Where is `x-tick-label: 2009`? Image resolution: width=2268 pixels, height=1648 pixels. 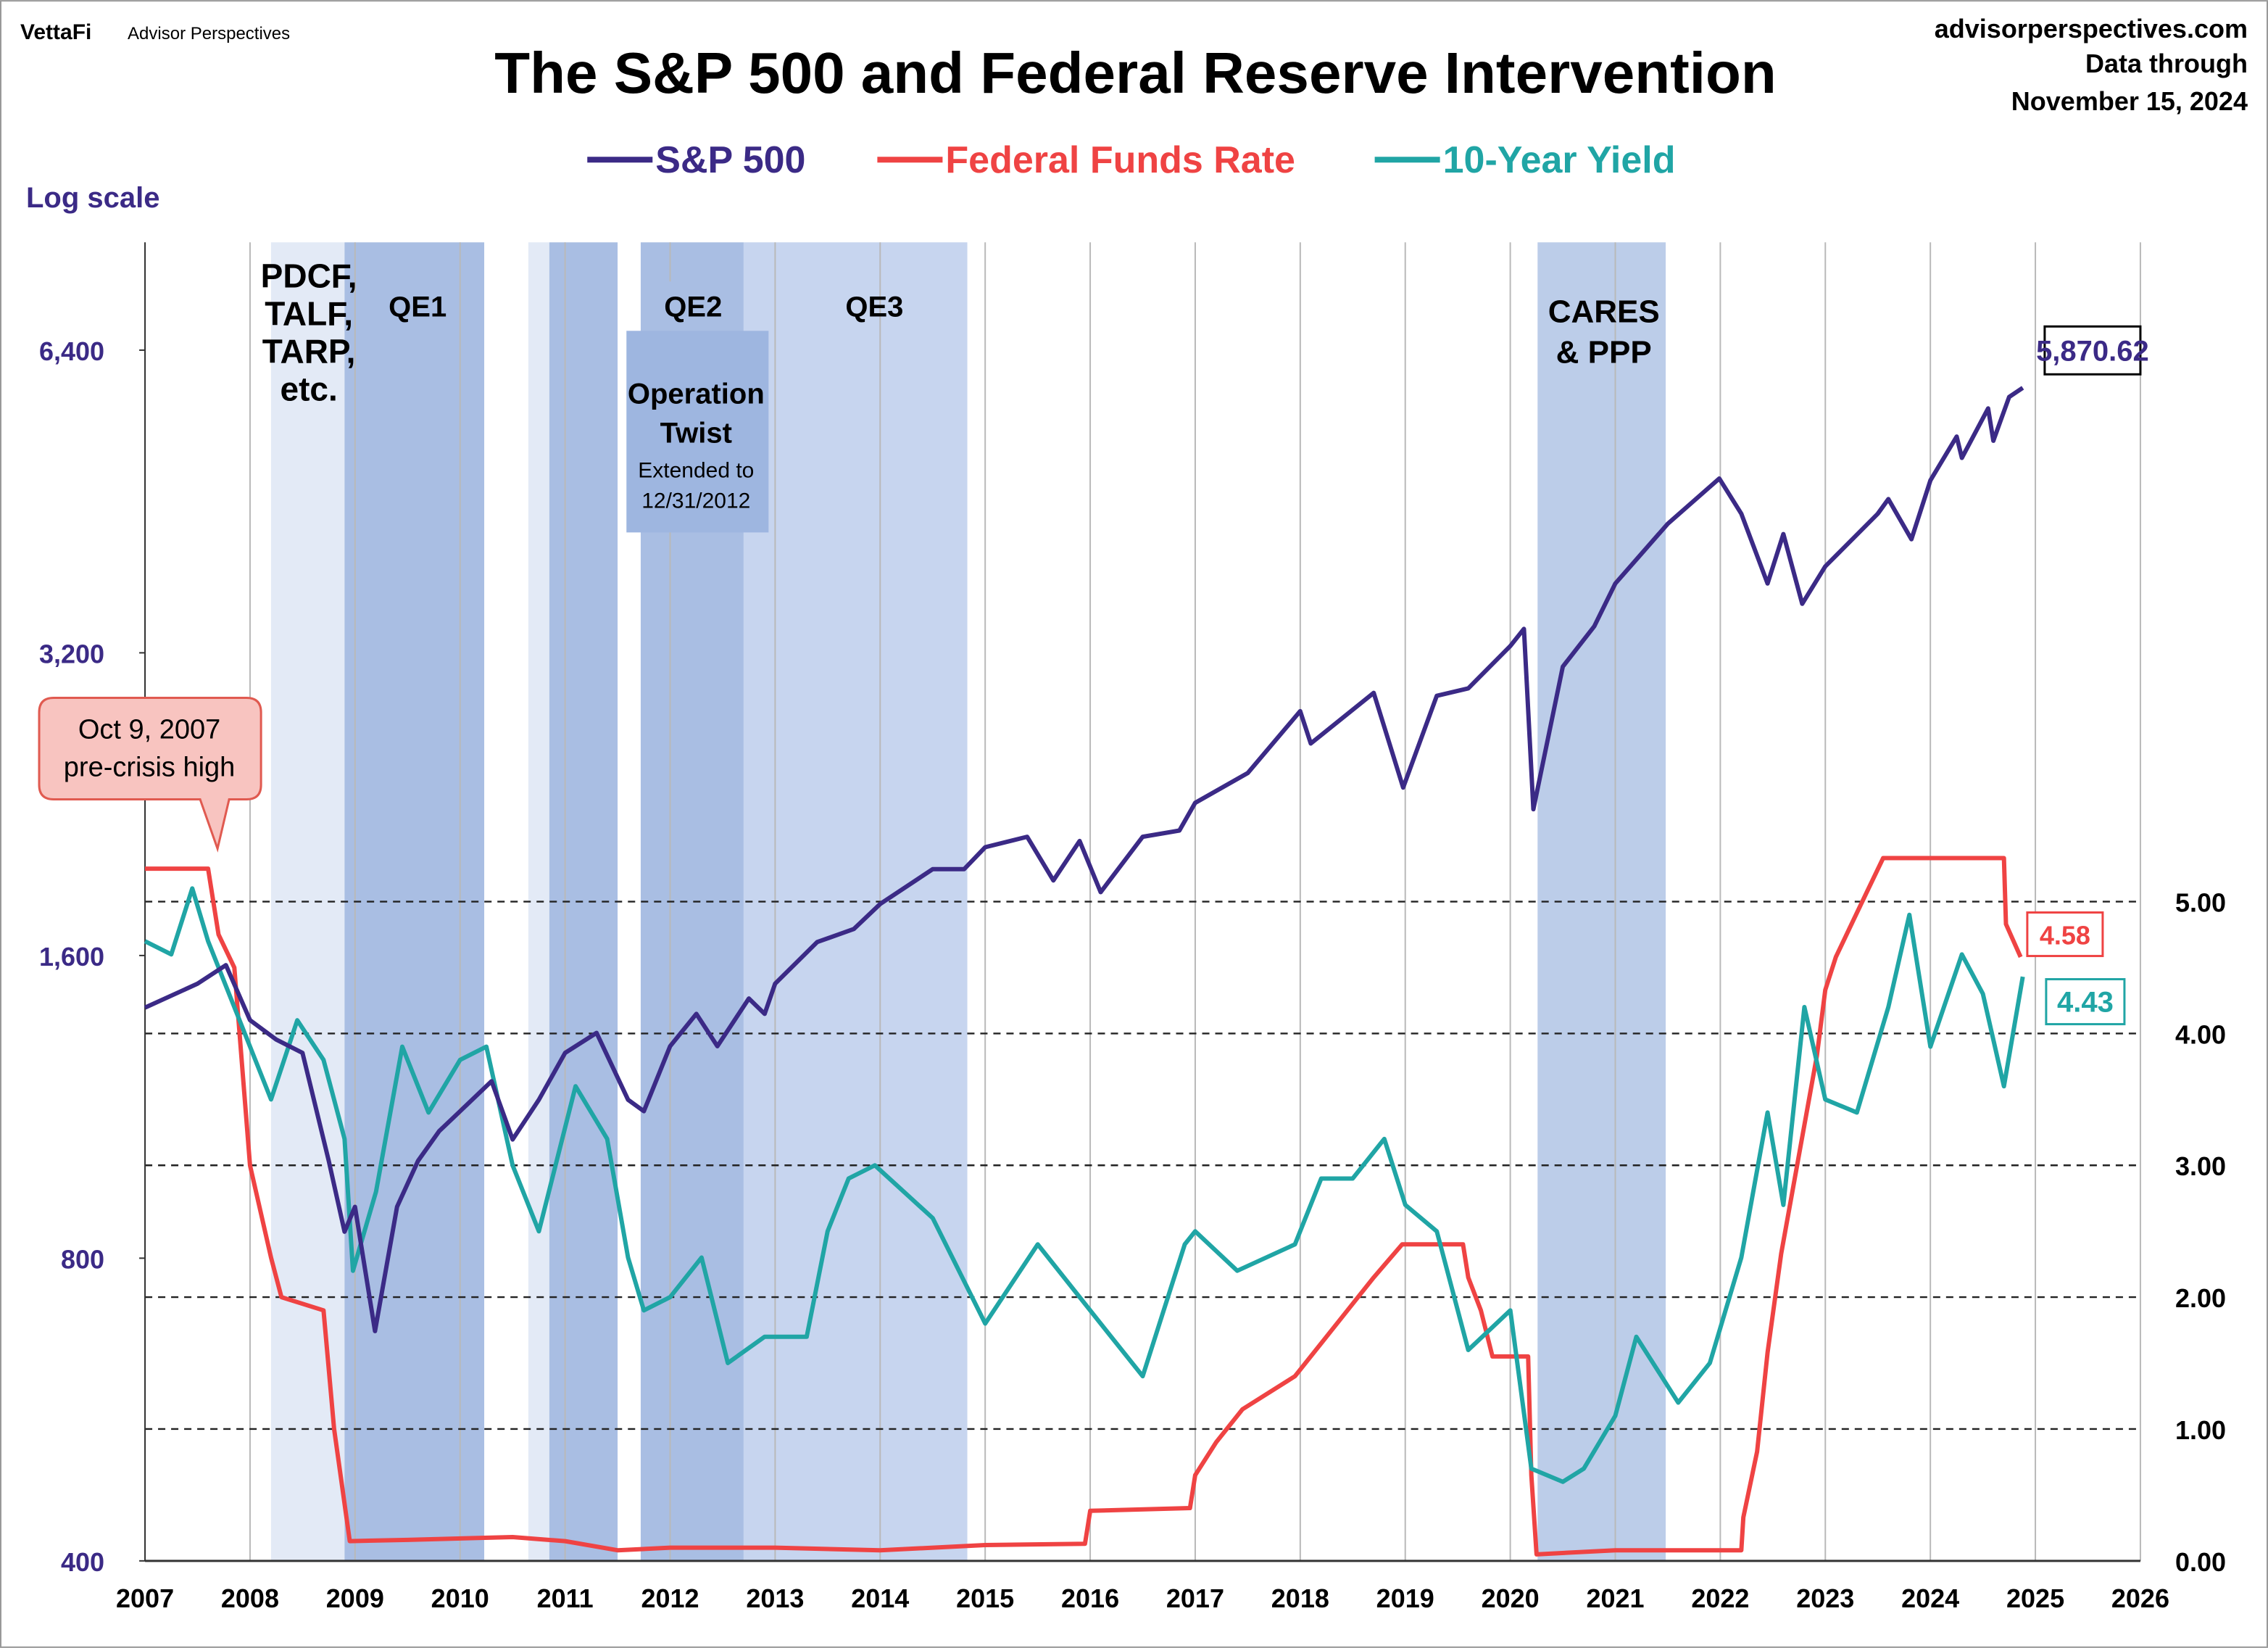
x-tick-label: 2009 is located at coordinates (355, 1598).